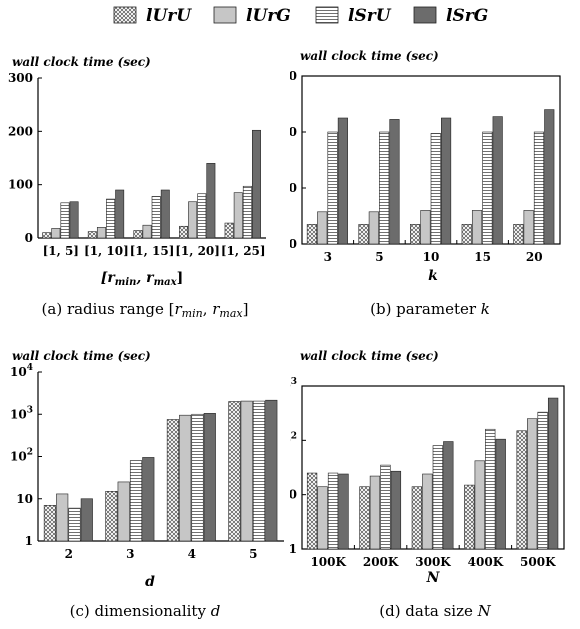 The width and height of the screenshot is (580, 629). What do you see at coordinates (161, 554) in the screenshot?
I see `chart-c-xticks: 2 3 4 5` at bounding box center [161, 554].